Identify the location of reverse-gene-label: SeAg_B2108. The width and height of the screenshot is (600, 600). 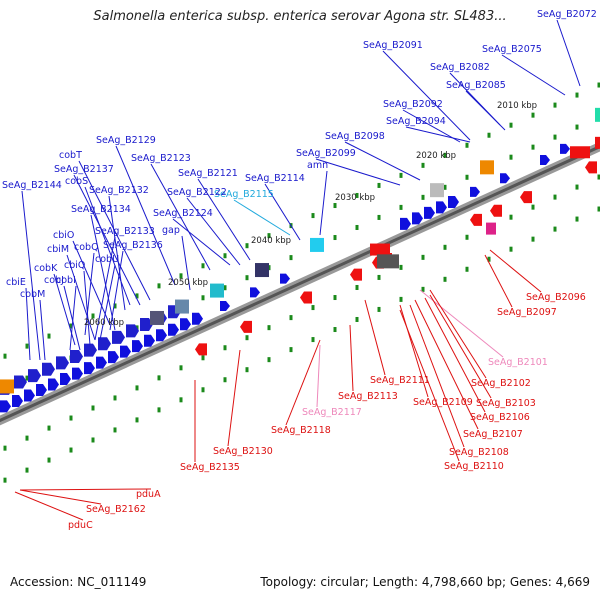
(479, 452).